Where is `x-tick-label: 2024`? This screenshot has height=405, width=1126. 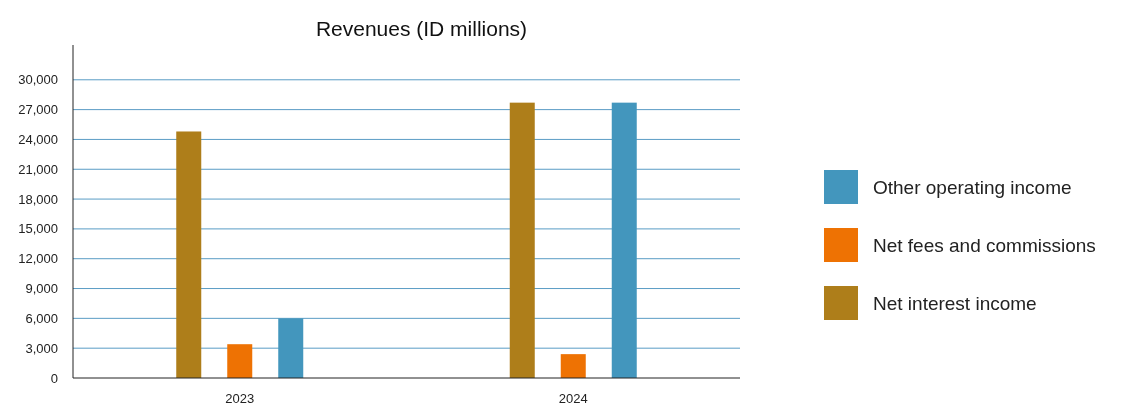
x-tick-label: 2024 is located at coordinates (573, 398).